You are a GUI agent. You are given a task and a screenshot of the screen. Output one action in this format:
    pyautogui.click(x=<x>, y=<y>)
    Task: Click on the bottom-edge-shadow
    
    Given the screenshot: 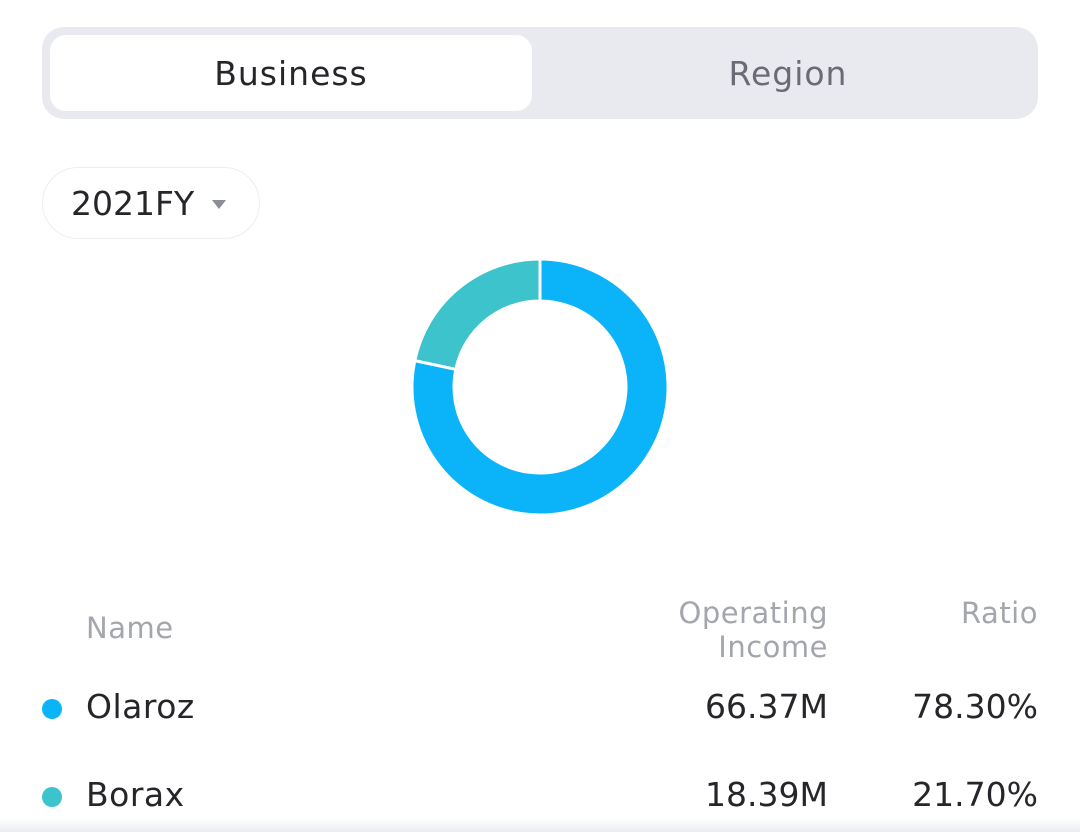 What is the action you would take?
    pyautogui.click(x=540, y=825)
    